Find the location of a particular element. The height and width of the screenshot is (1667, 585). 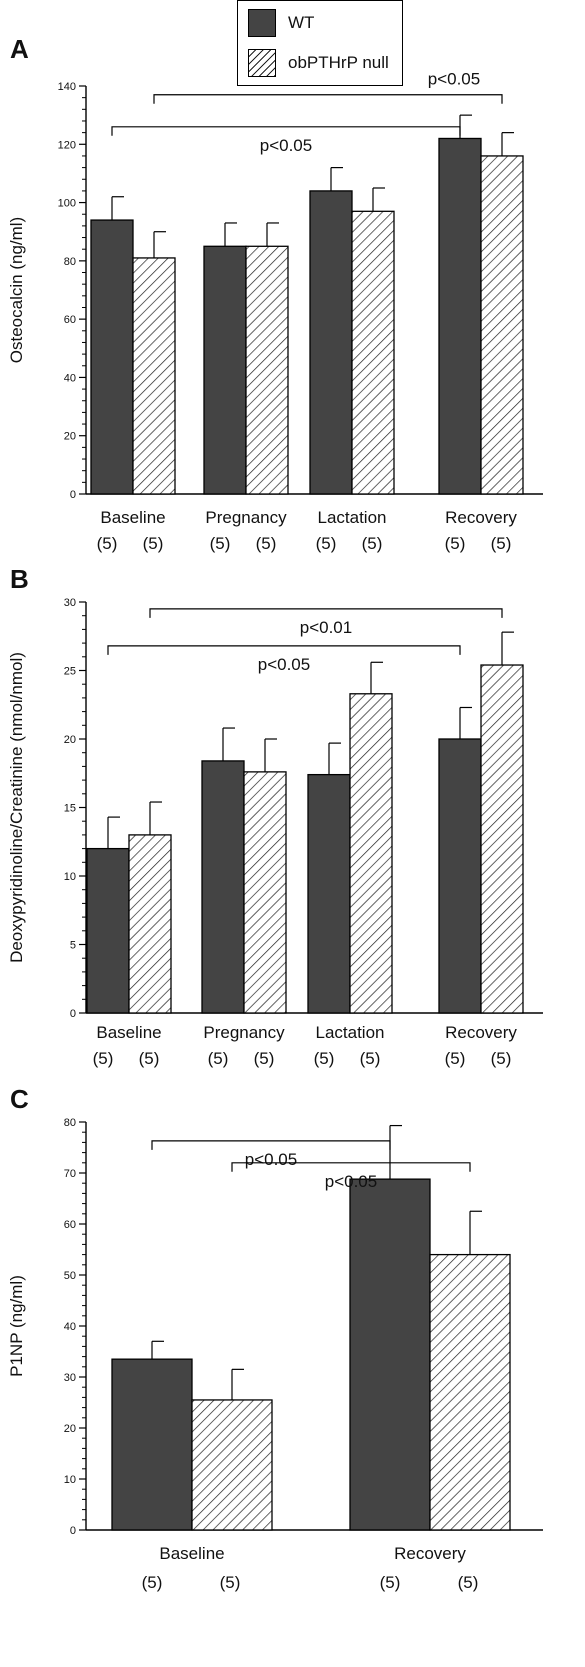

legend-swatch-wt is located at coordinates (262, 23).